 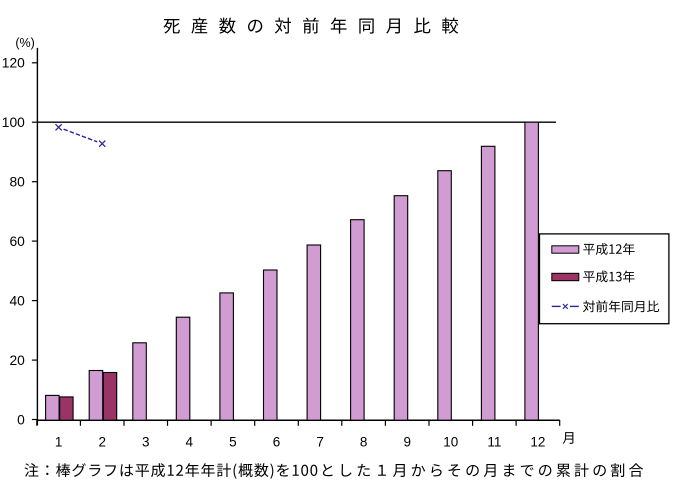 I want to click on svg-text: 9, so click(x=407, y=442).